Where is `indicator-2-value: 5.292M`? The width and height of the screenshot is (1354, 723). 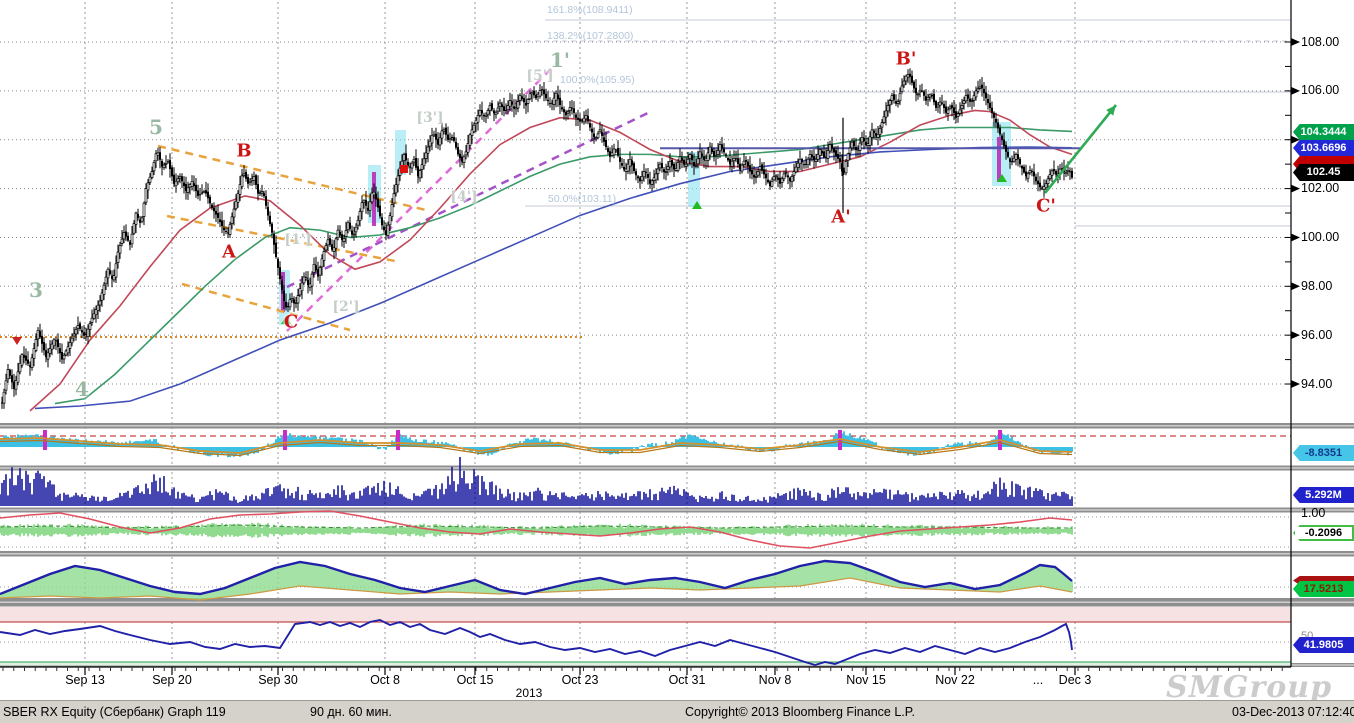
indicator-2-value: 5.292M is located at coordinates (1323, 495).